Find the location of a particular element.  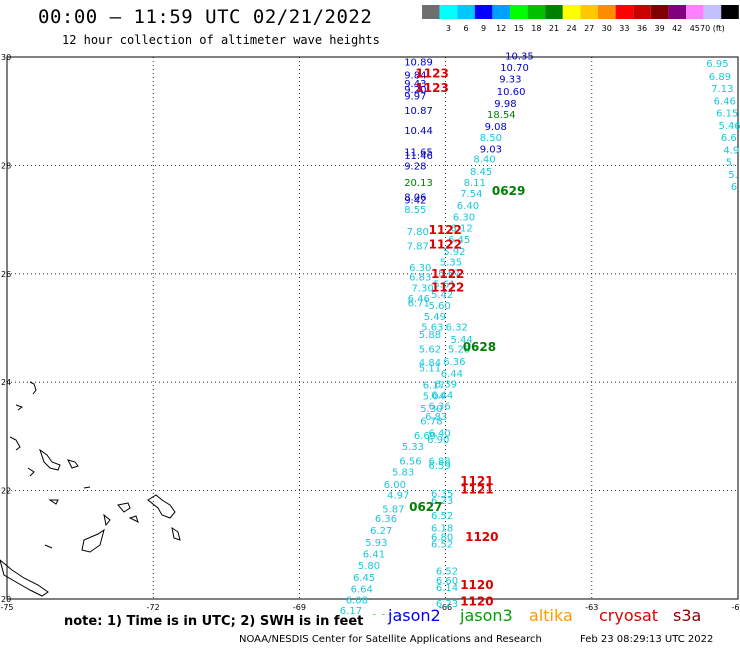

wave-height-value: 6.15 is located at coordinates (727, 114).